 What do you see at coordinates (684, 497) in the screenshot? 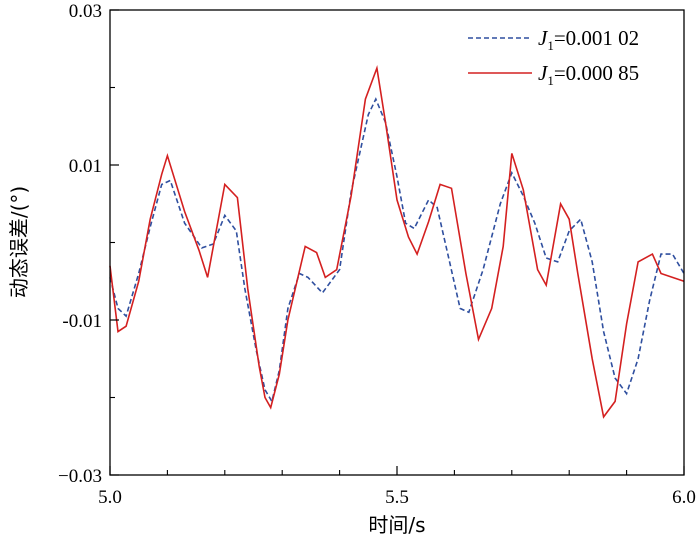
I see `x-tick-label: 6.0` at bounding box center [684, 497].